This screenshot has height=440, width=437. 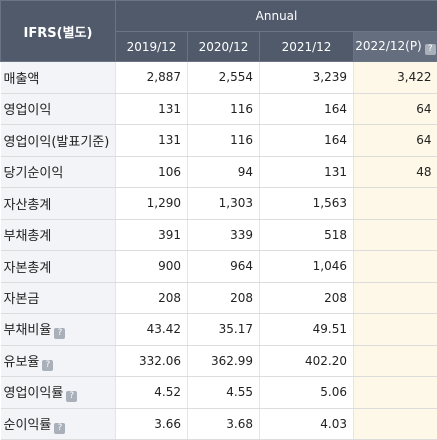 What do you see at coordinates (224, 172) in the screenshot?
I see `value-cell: 94` at bounding box center [224, 172].